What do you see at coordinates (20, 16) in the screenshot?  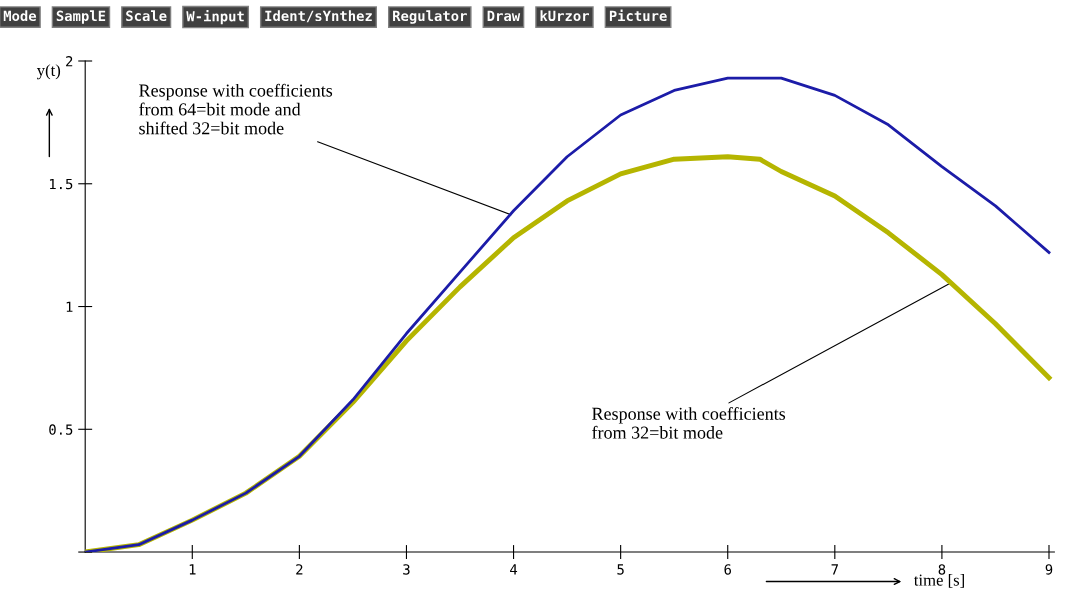 I see `text: Mode` at bounding box center [20, 16].